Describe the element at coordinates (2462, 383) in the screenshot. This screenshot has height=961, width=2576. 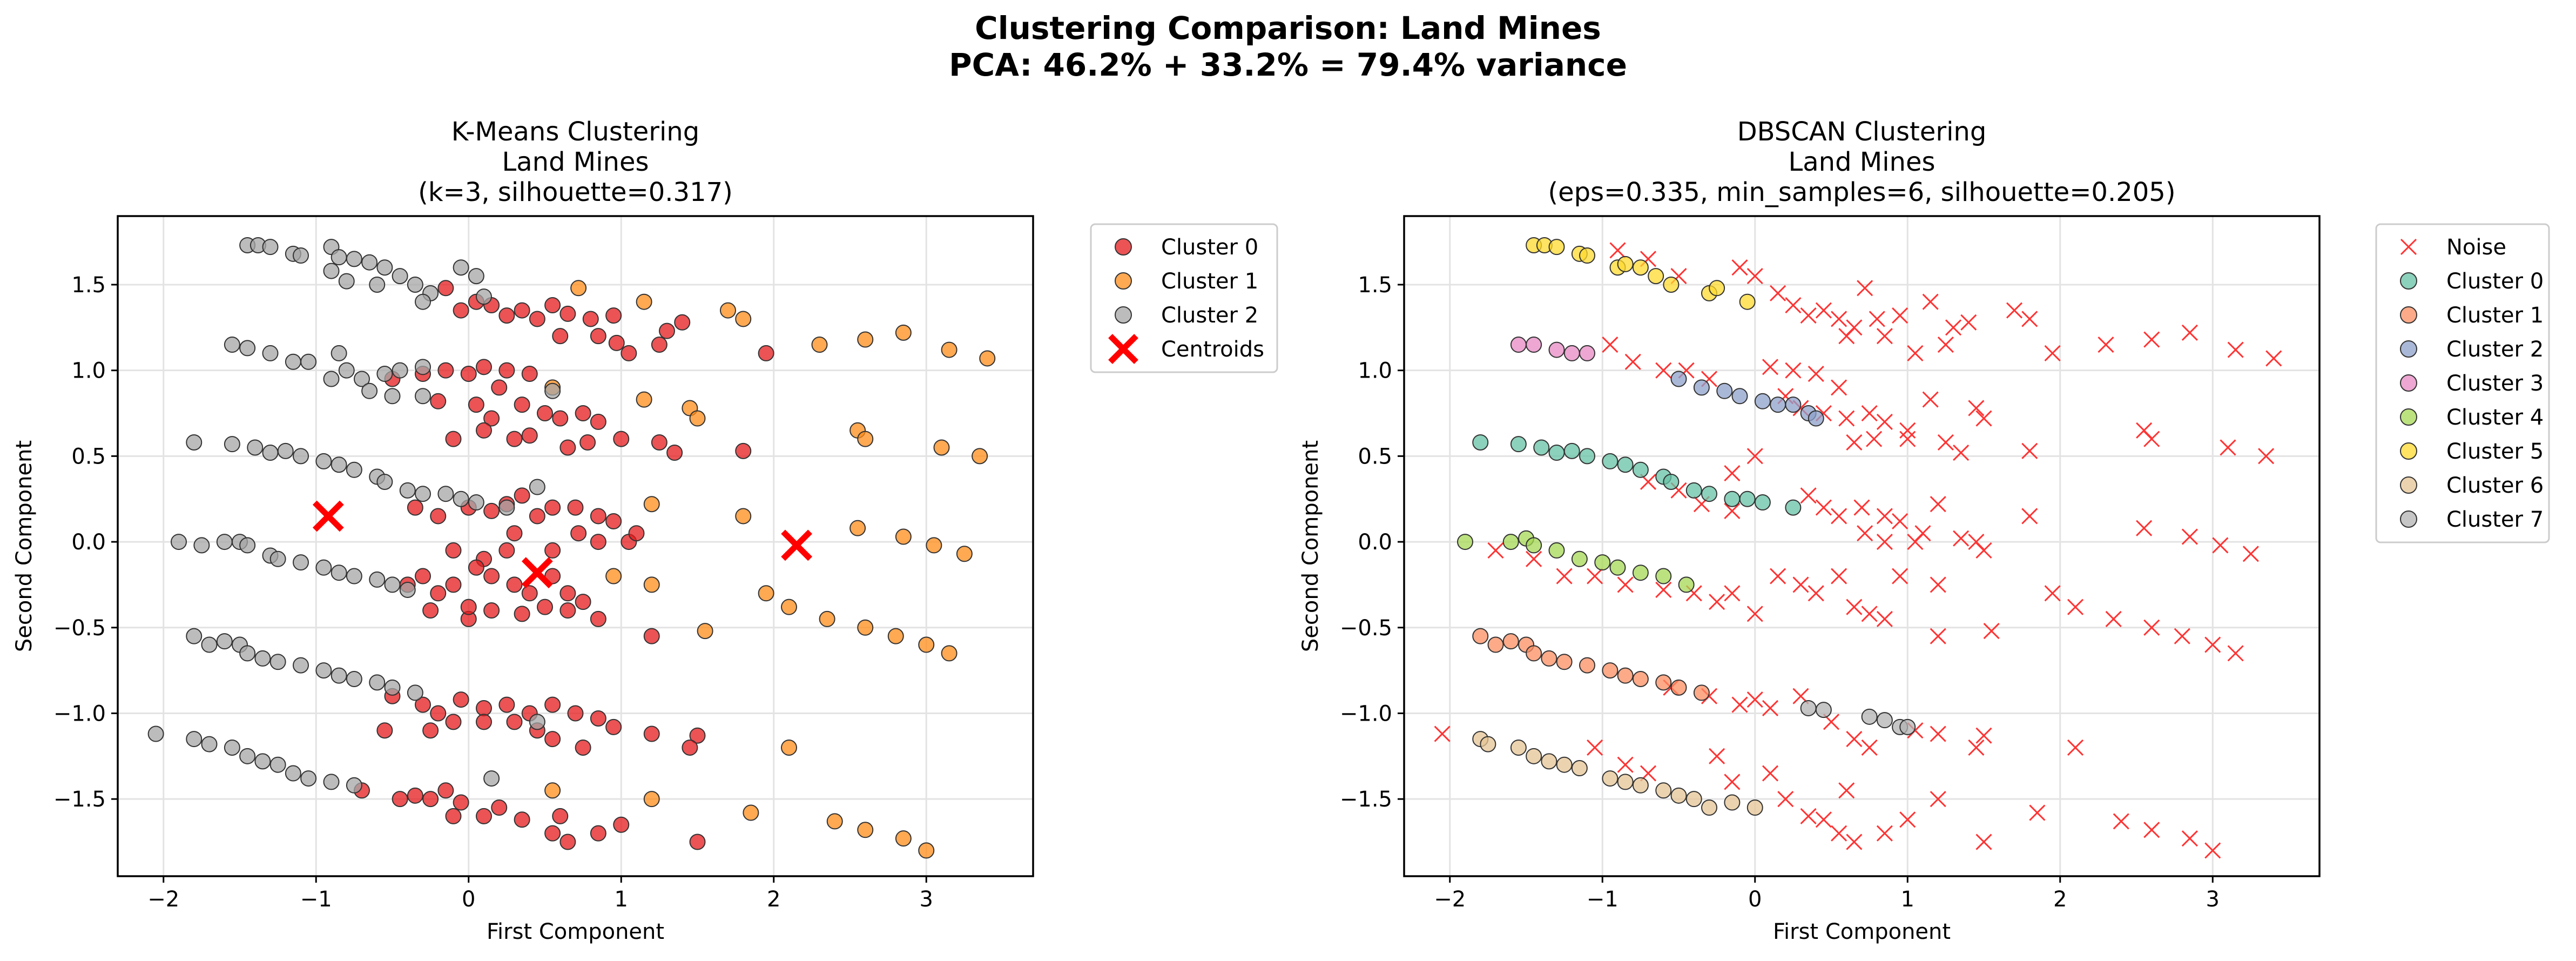
I see `legend-frame` at that location.